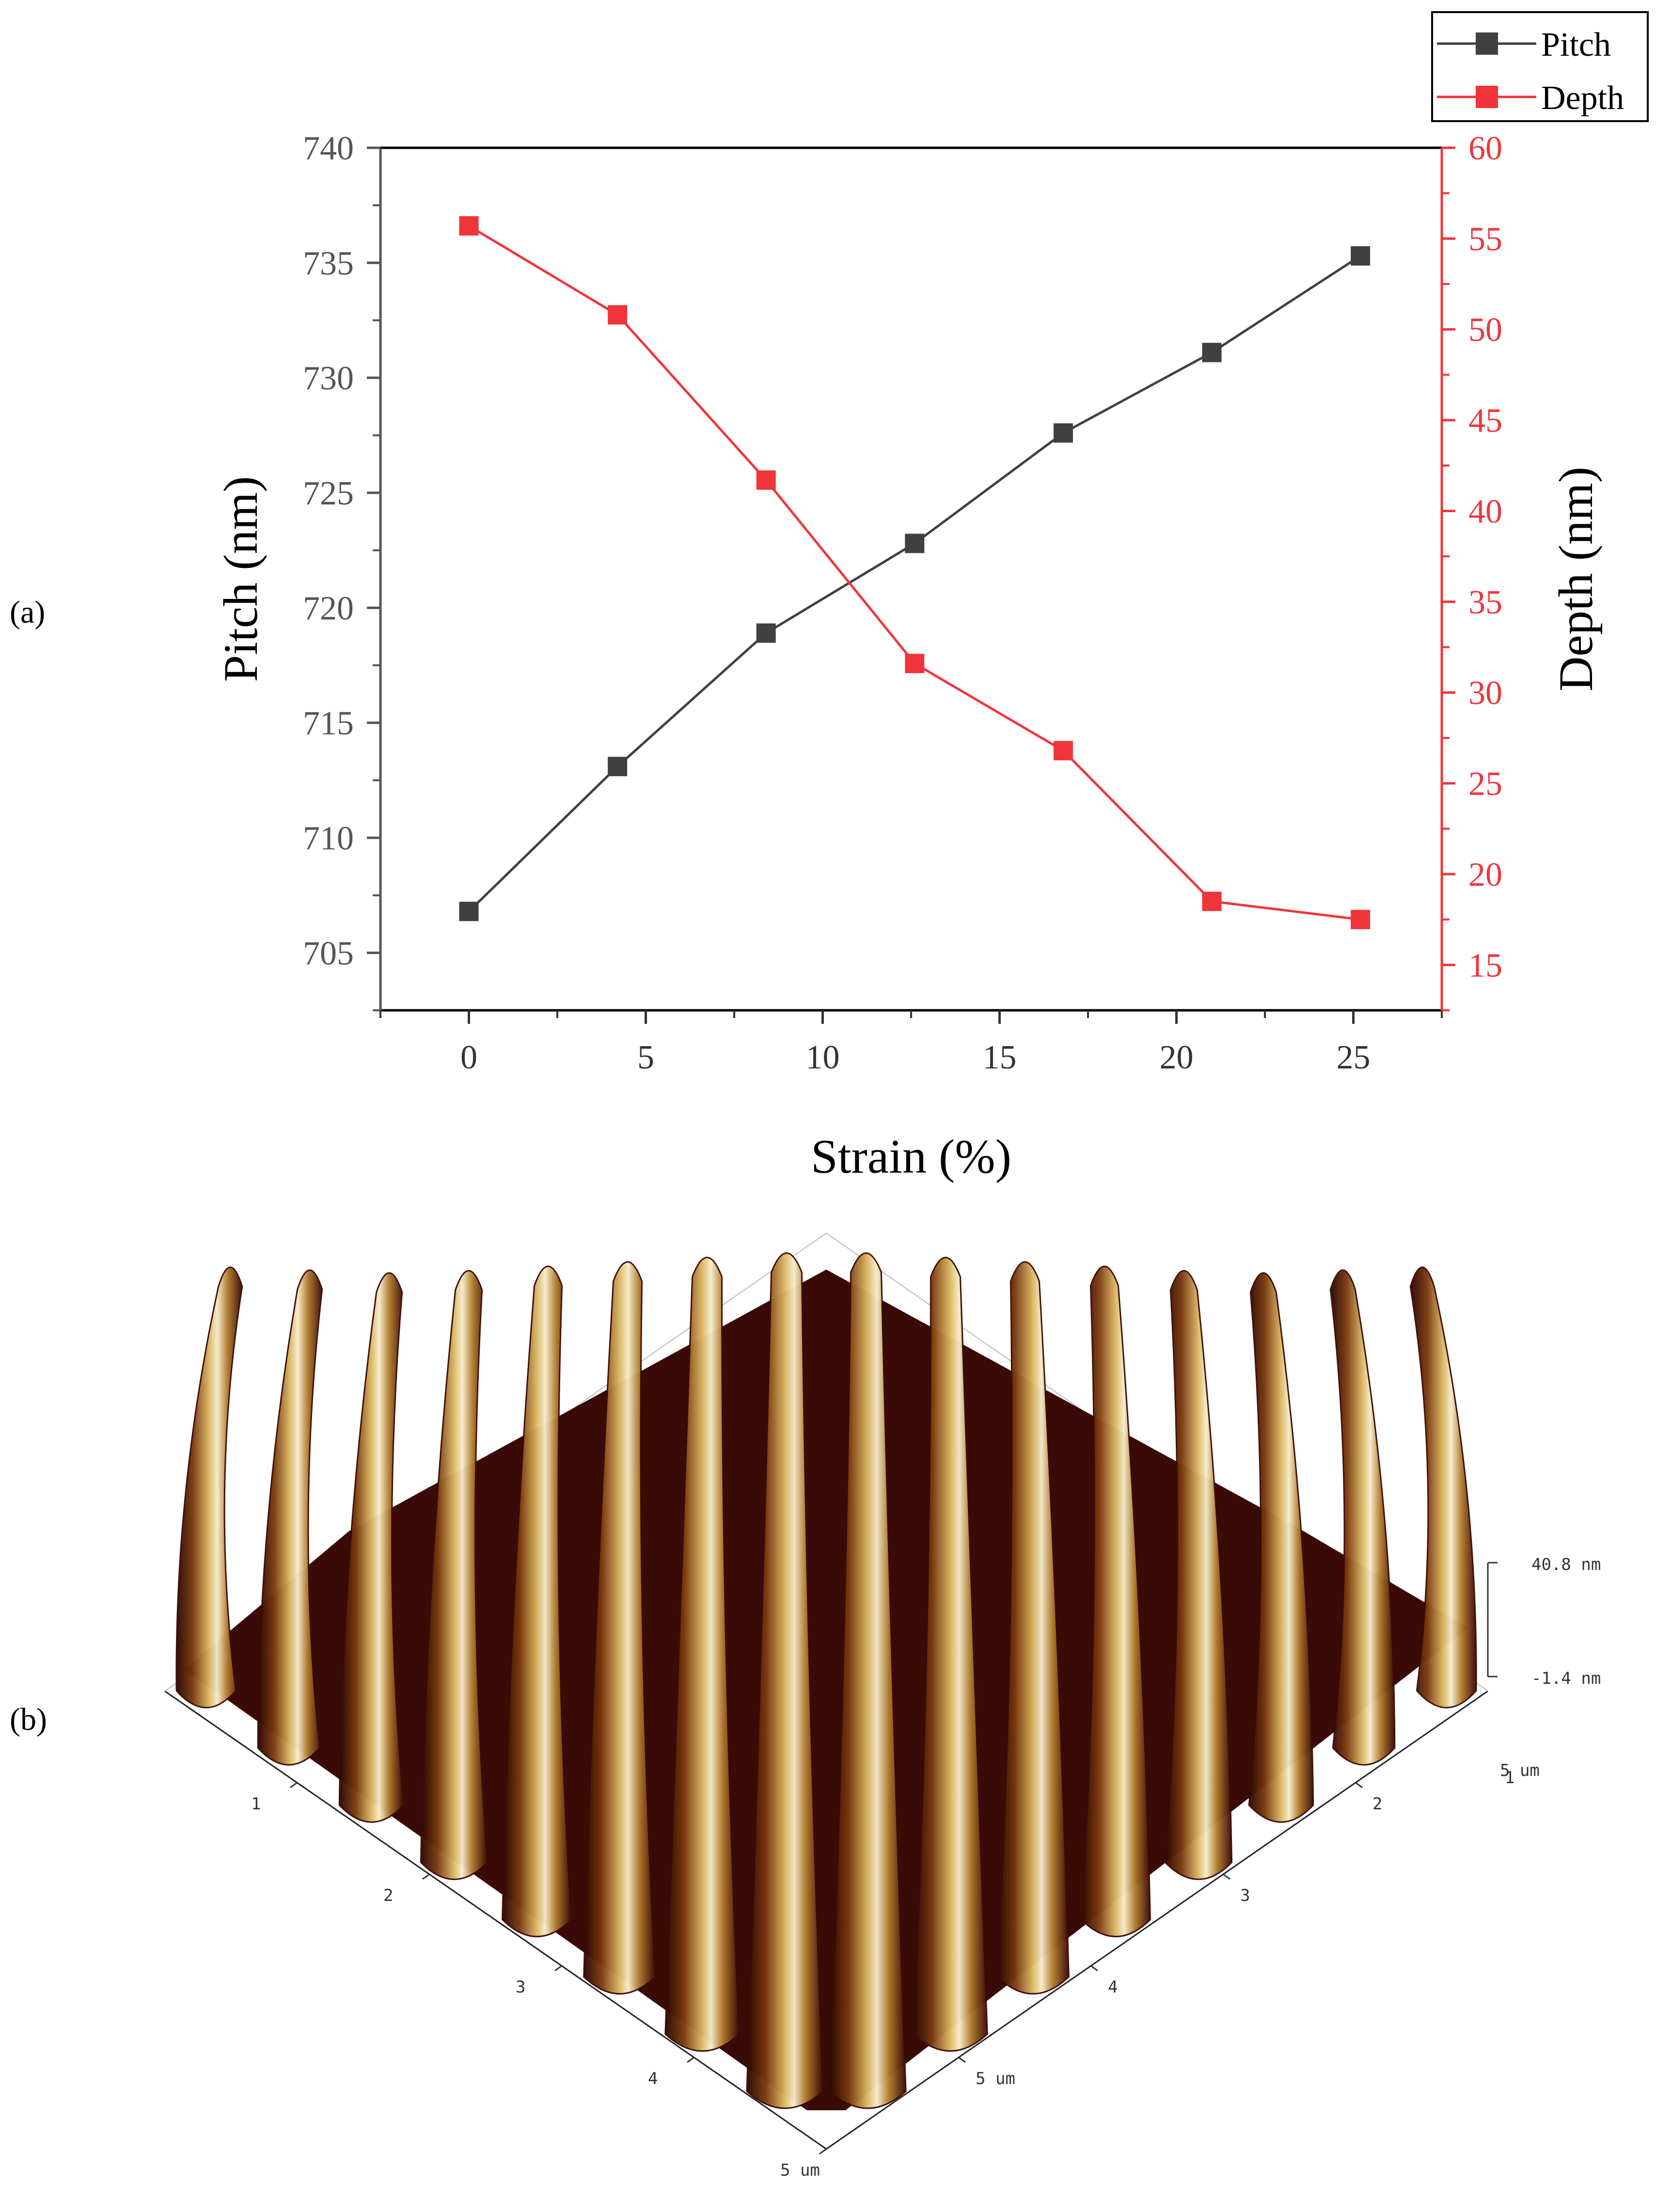 Image resolution: width=1656 pixels, height=2212 pixels. I want to click on y-right-tick-label: 55, so click(1485, 239).